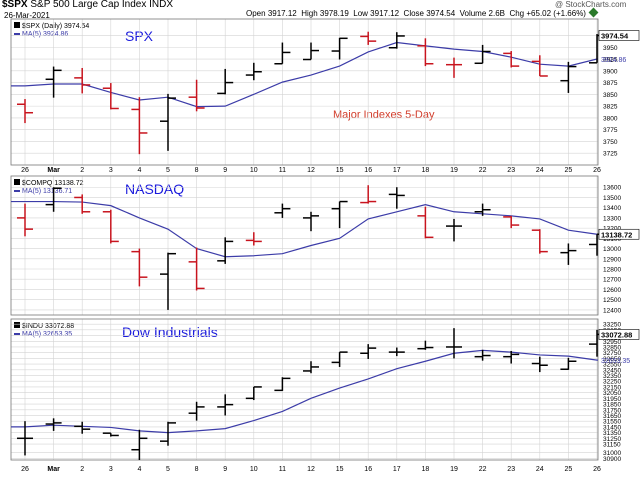 This screenshot has height=477, width=640. Describe the element at coordinates (139, 469) in the screenshot. I see `x-axis-label-bottom: 4` at that location.